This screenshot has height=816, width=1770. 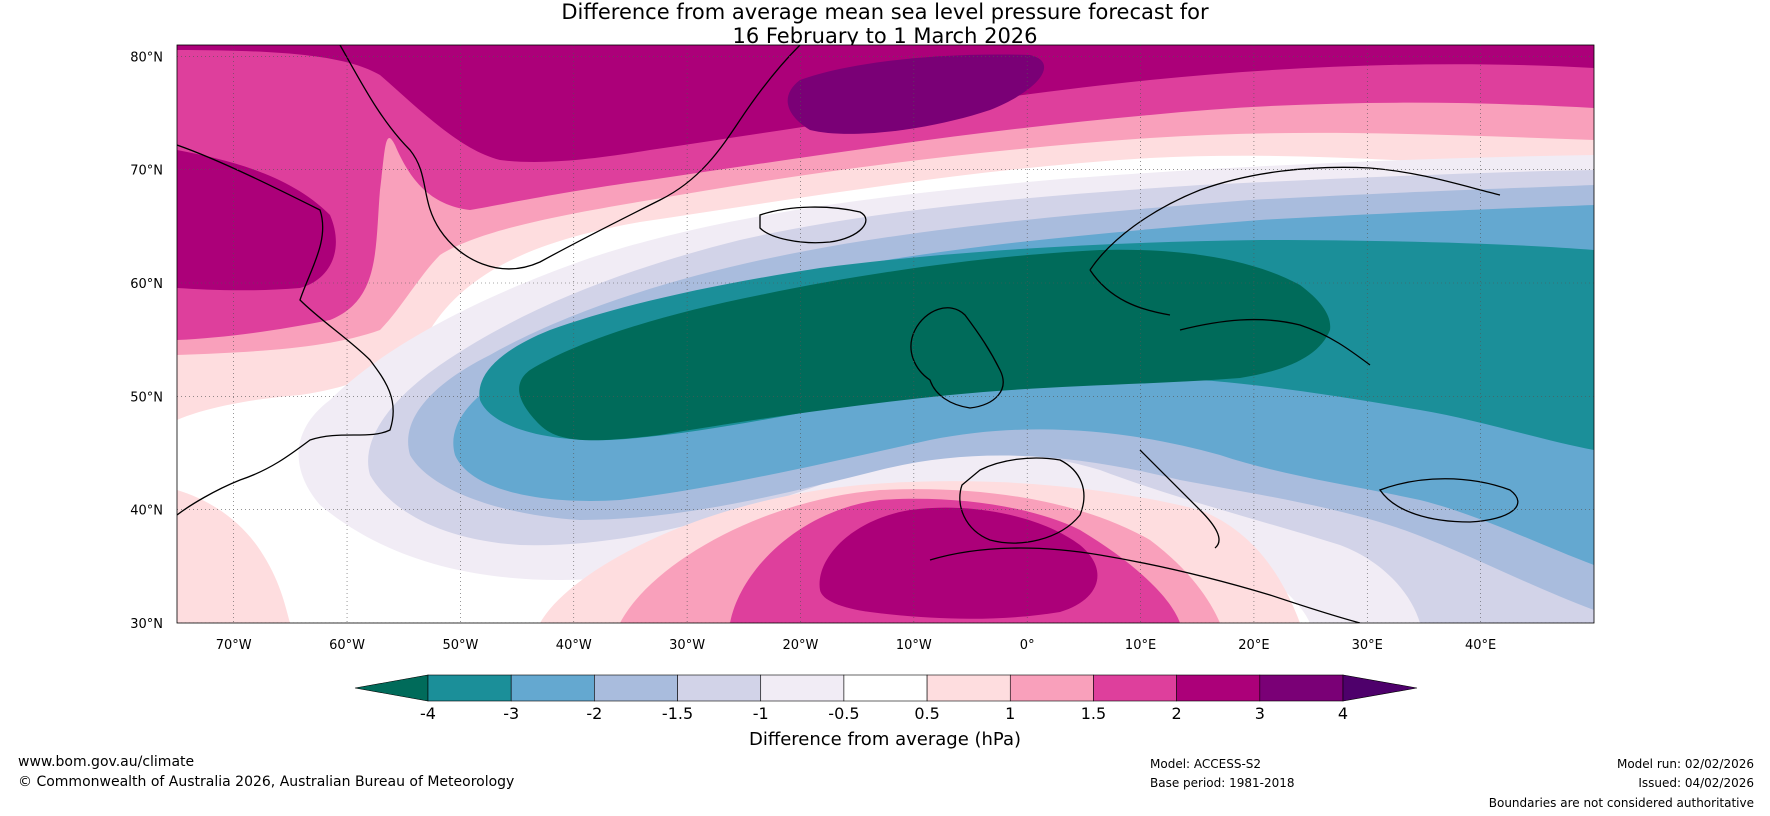 I want to click on colorbar-title: Difference from average (hPa), so click(x=885, y=739).